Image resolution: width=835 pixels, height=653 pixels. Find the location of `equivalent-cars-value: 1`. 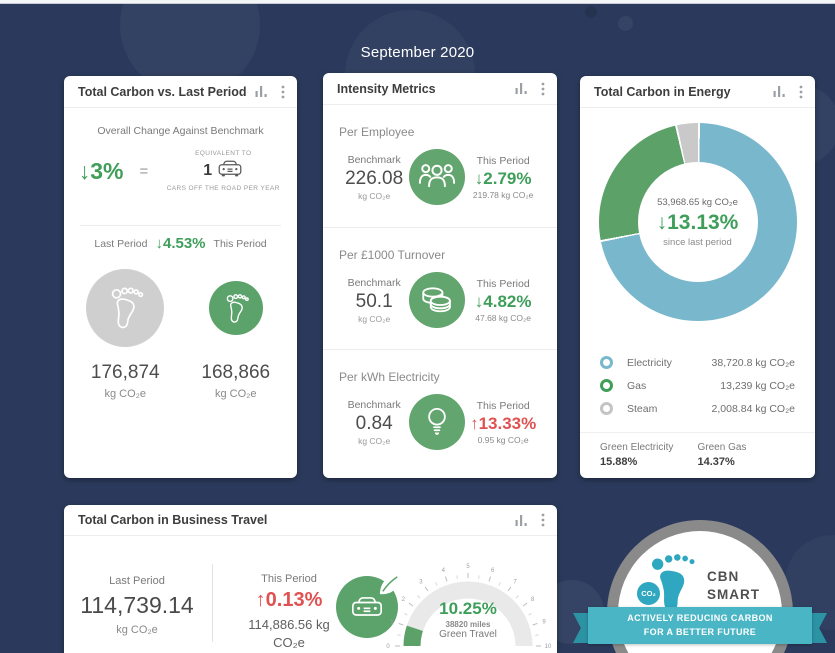

equivalent-cars-value: 1 is located at coordinates (208, 170).